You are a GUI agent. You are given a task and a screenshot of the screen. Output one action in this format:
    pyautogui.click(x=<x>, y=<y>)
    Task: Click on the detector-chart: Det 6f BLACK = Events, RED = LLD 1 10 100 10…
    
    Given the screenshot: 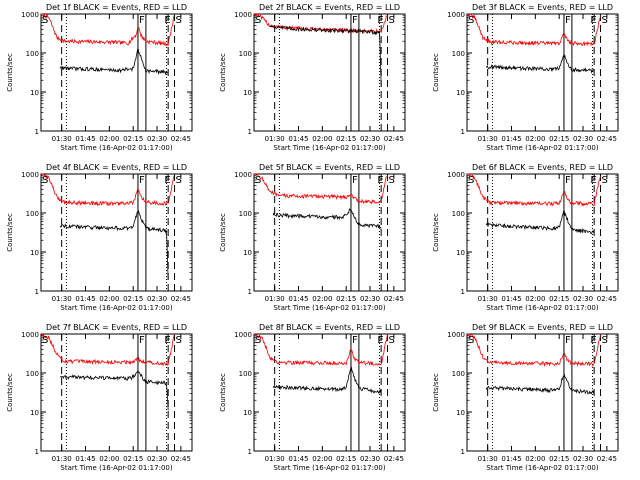 What is the action you would take?
    pyautogui.click(x=525, y=237)
    